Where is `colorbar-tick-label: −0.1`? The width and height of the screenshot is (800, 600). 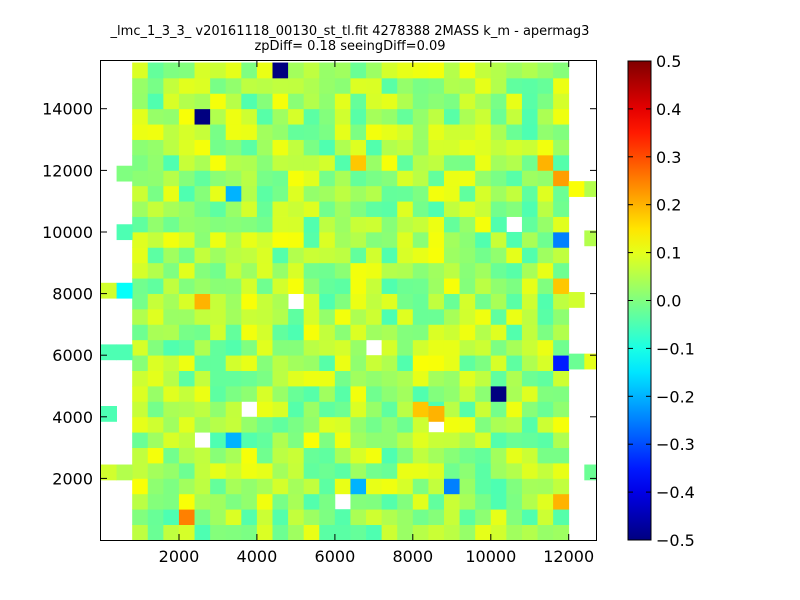 colorbar-tick-label: −0.1 is located at coordinates (675, 348).